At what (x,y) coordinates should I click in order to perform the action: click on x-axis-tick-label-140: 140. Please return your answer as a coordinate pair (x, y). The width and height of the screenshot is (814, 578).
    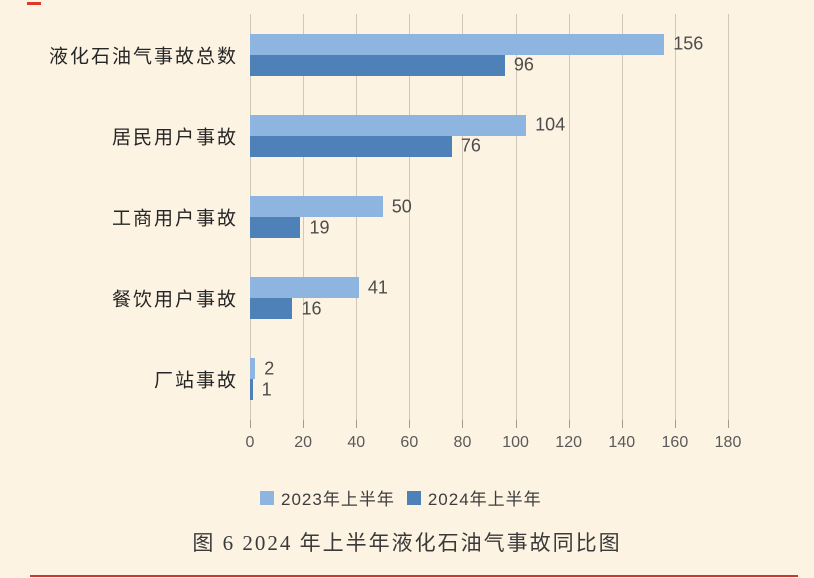
    Looking at the image, I should click on (622, 442).